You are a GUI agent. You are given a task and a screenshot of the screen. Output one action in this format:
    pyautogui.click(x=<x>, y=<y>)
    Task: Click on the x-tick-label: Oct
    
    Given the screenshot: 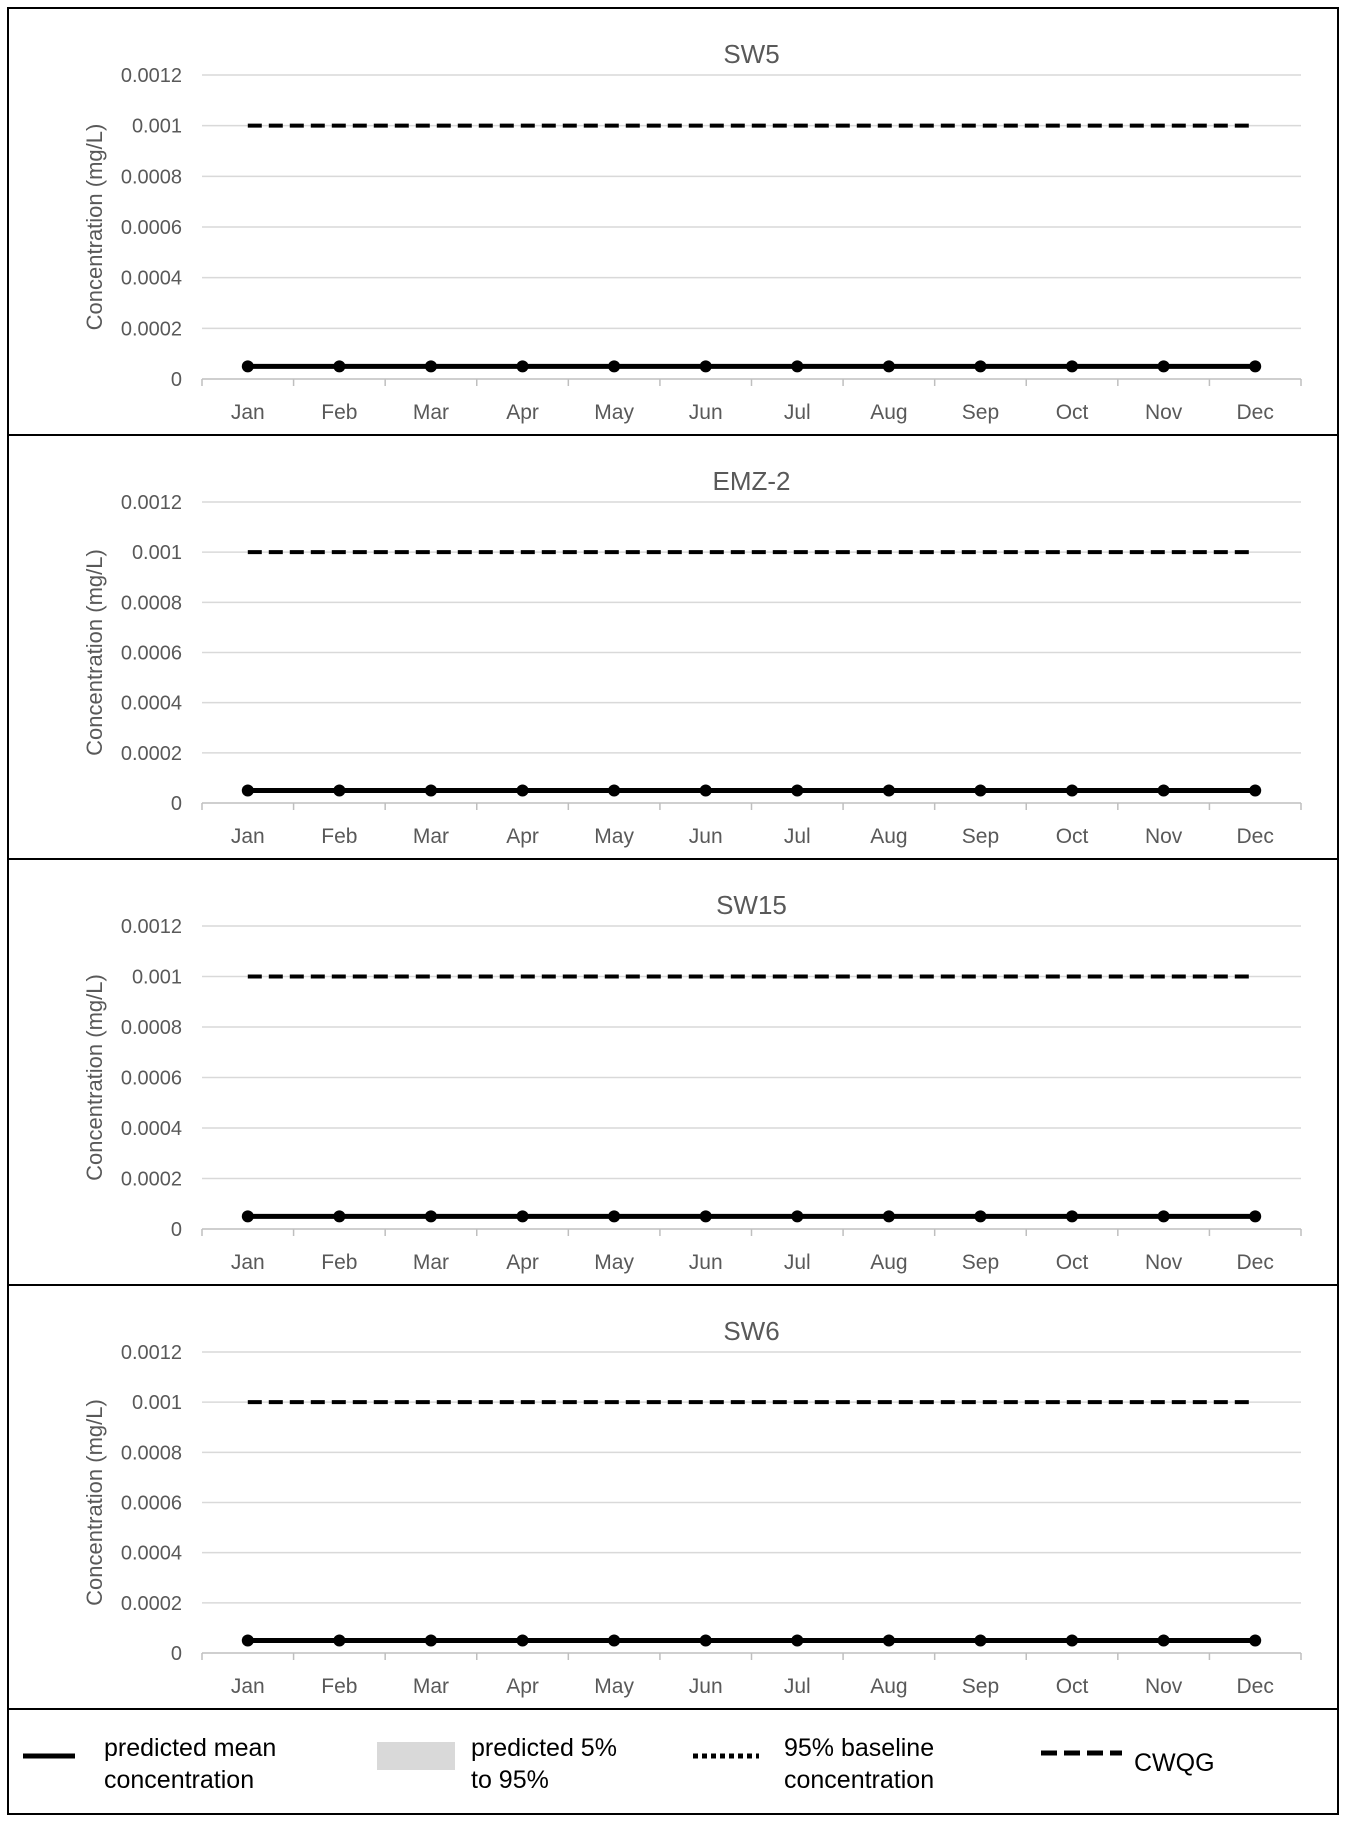 What is the action you would take?
    pyautogui.click(x=1072, y=412)
    